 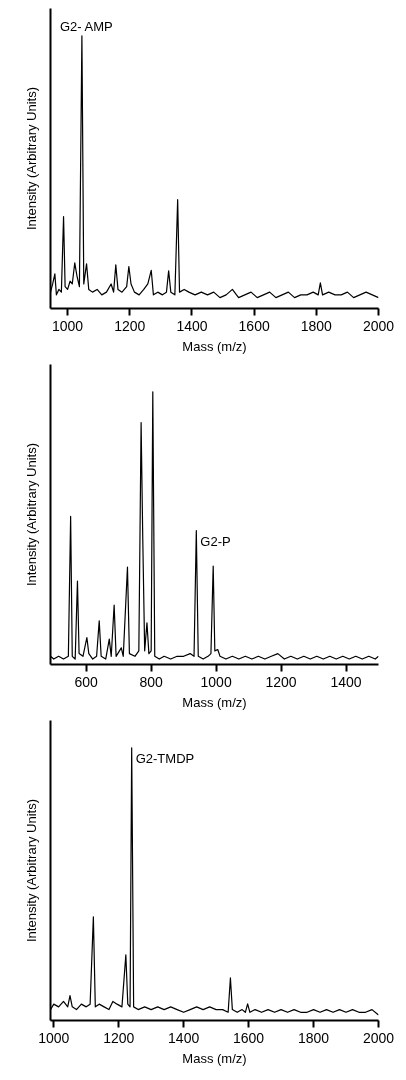 What do you see at coordinates (165, 758) in the screenshot?
I see `annotation: G2-TMDP` at bounding box center [165, 758].